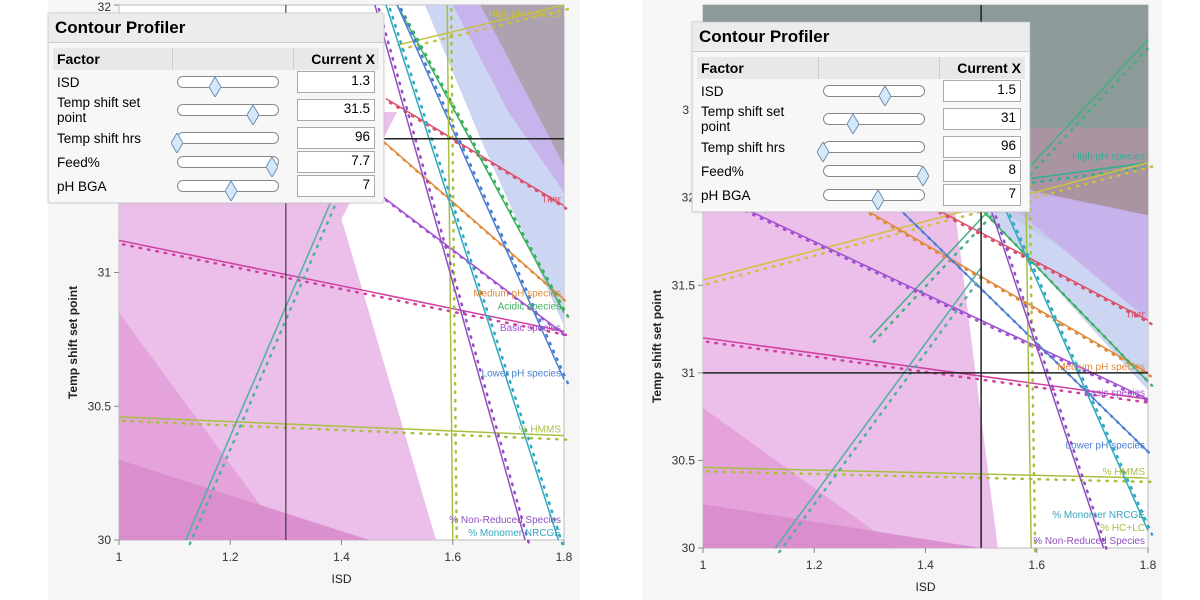 This screenshot has width=1200, height=600. I want to click on contour-label: % Non-Reduced Species, so click(1089, 541).